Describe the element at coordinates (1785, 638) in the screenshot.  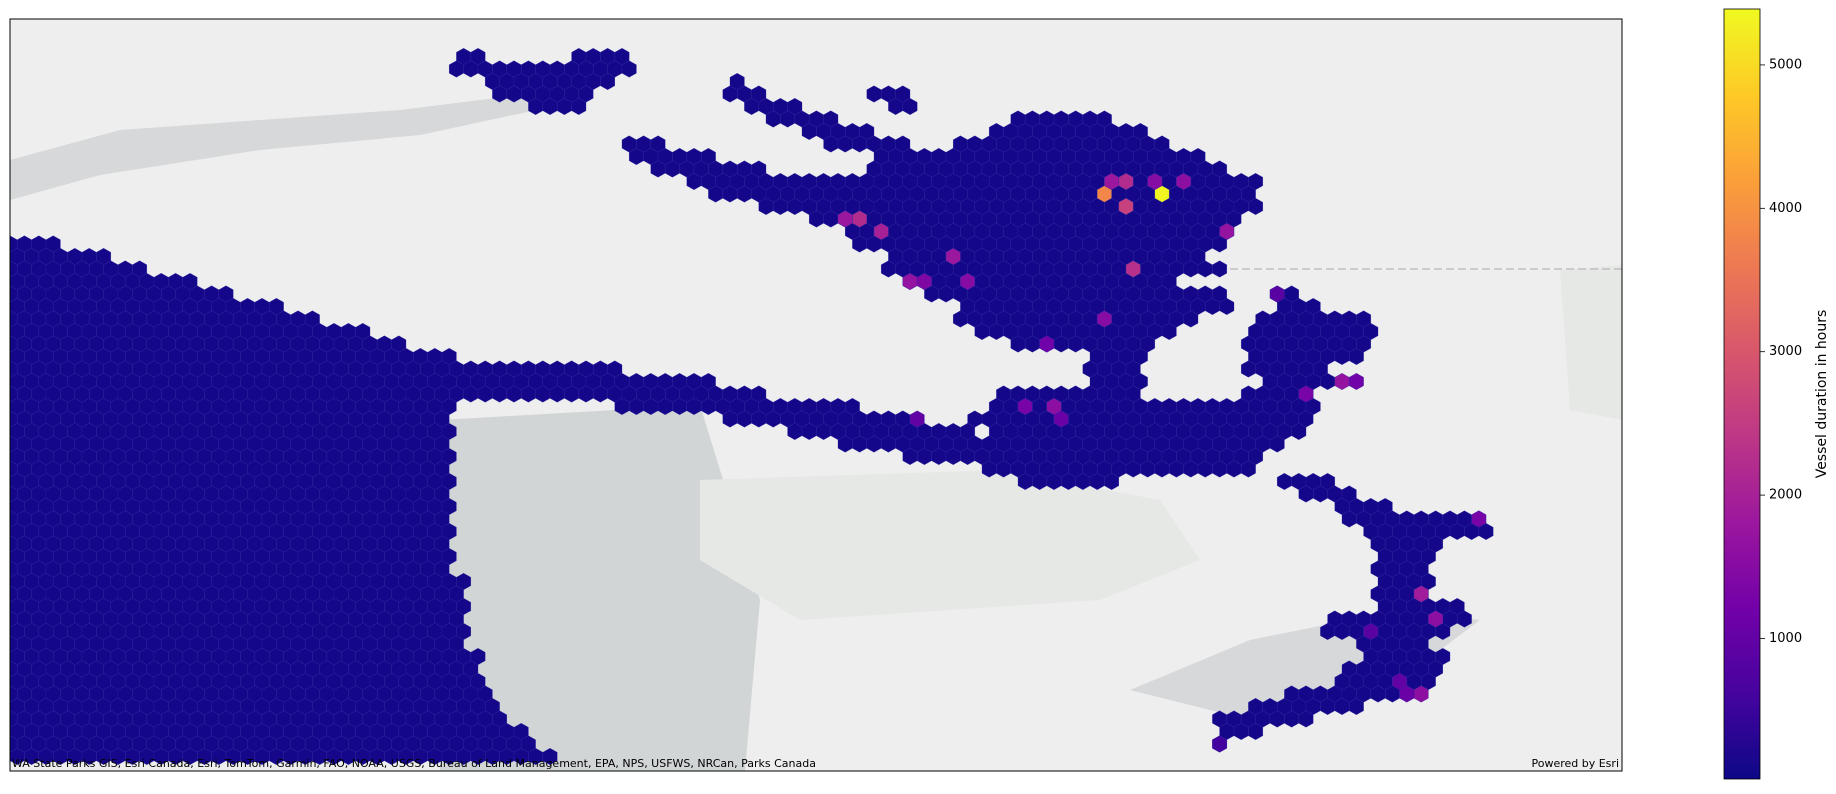
I see `colorbar-tick-label: 1000` at that location.